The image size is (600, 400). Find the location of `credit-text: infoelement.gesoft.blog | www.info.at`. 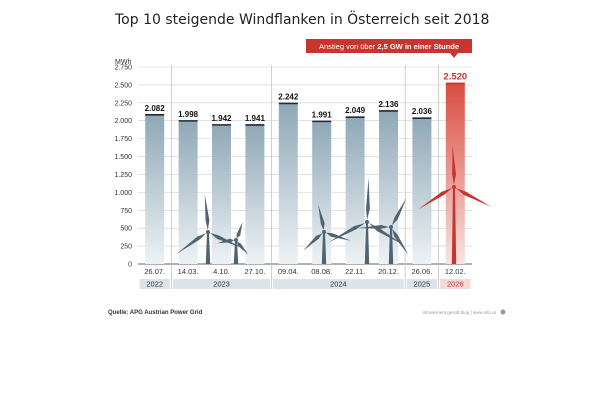

credit-text: infoelement.gesoft.blog | www.info.at is located at coordinates (460, 312).